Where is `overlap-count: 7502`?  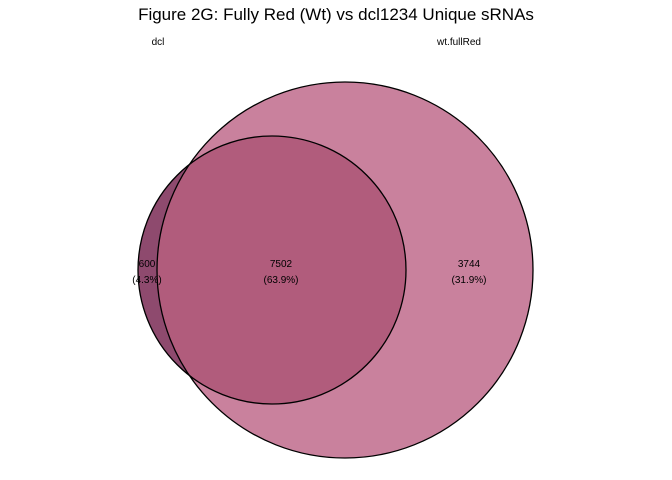 overlap-count: 7502 is located at coordinates (281, 264).